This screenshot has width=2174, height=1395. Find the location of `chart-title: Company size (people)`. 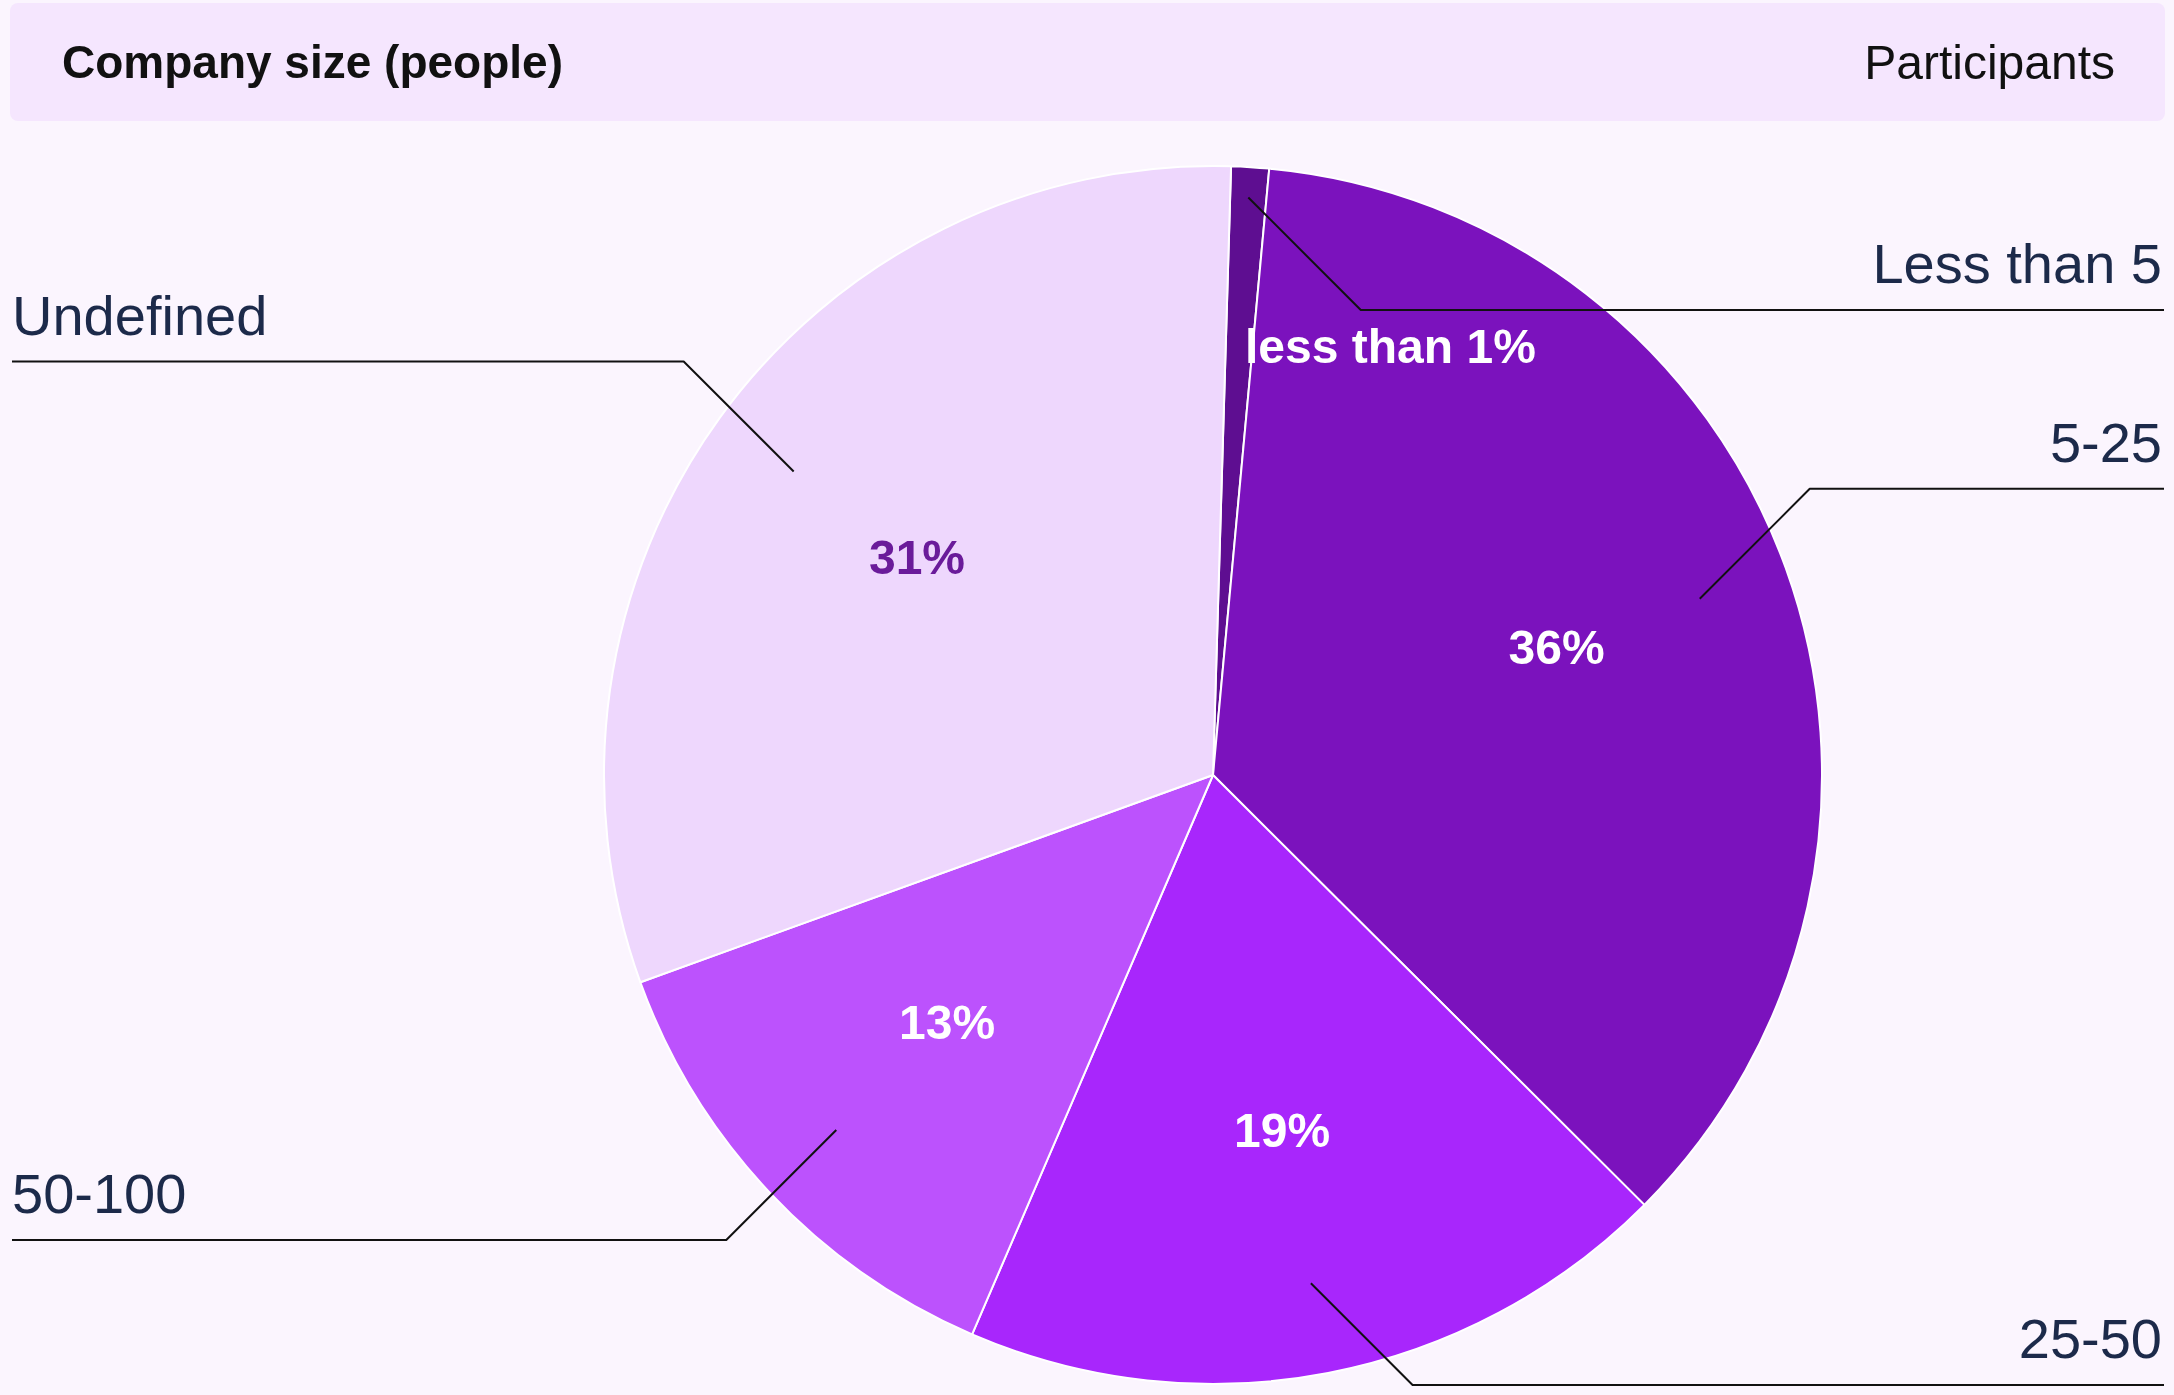

chart-title: Company size (people) is located at coordinates (312, 62).